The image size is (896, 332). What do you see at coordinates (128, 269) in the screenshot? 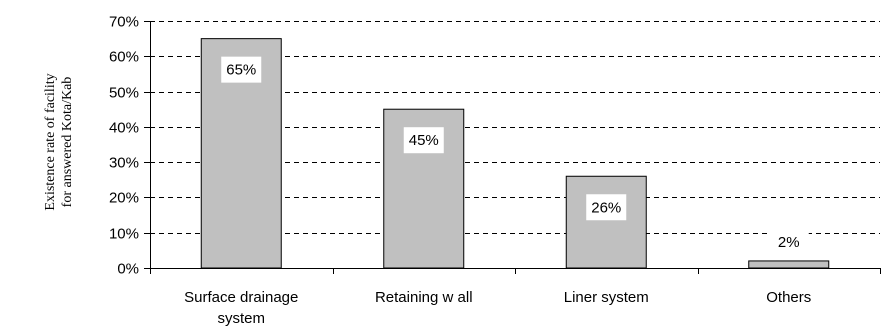
I see `y-tick-label: 0%` at bounding box center [128, 269].